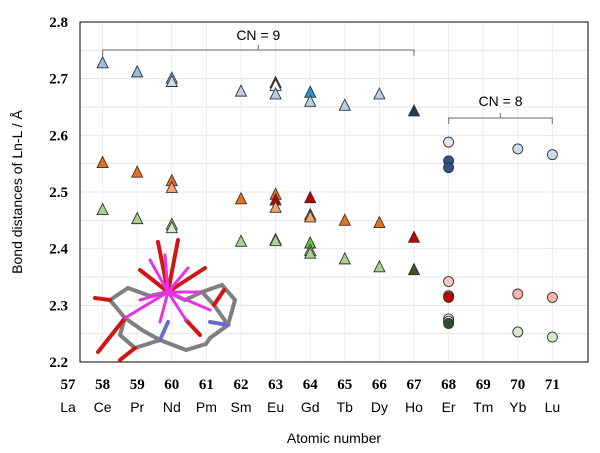  What do you see at coordinates (380, 385) in the screenshot?
I see `x-tick-number: 66` at bounding box center [380, 385].